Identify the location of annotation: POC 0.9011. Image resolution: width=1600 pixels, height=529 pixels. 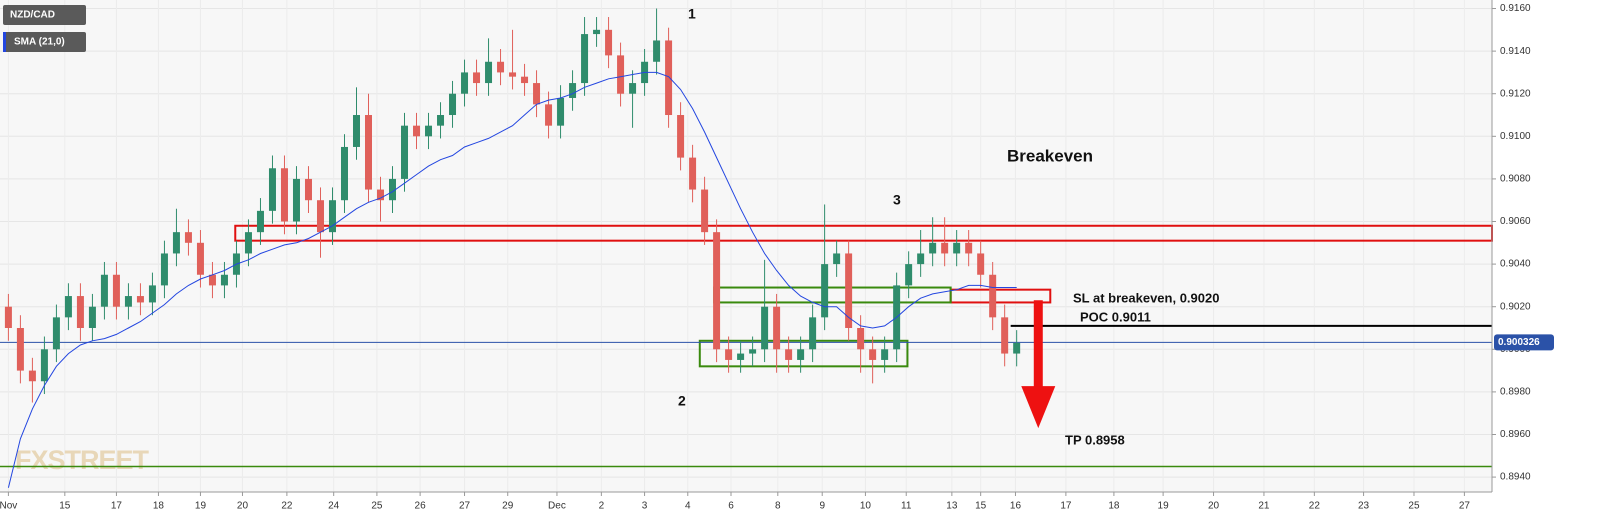
(1115, 316).